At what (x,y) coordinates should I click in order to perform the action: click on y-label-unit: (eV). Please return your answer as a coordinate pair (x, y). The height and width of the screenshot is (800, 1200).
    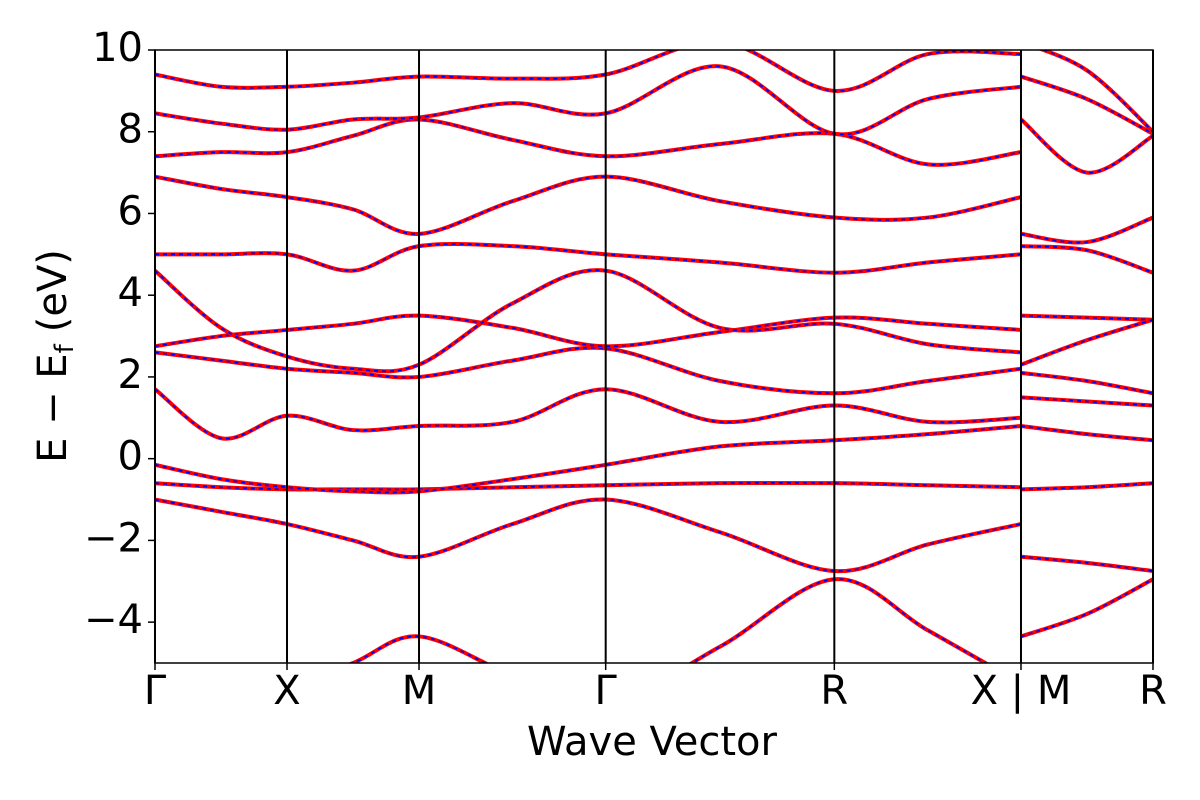
    Looking at the image, I should click on (53, 290).